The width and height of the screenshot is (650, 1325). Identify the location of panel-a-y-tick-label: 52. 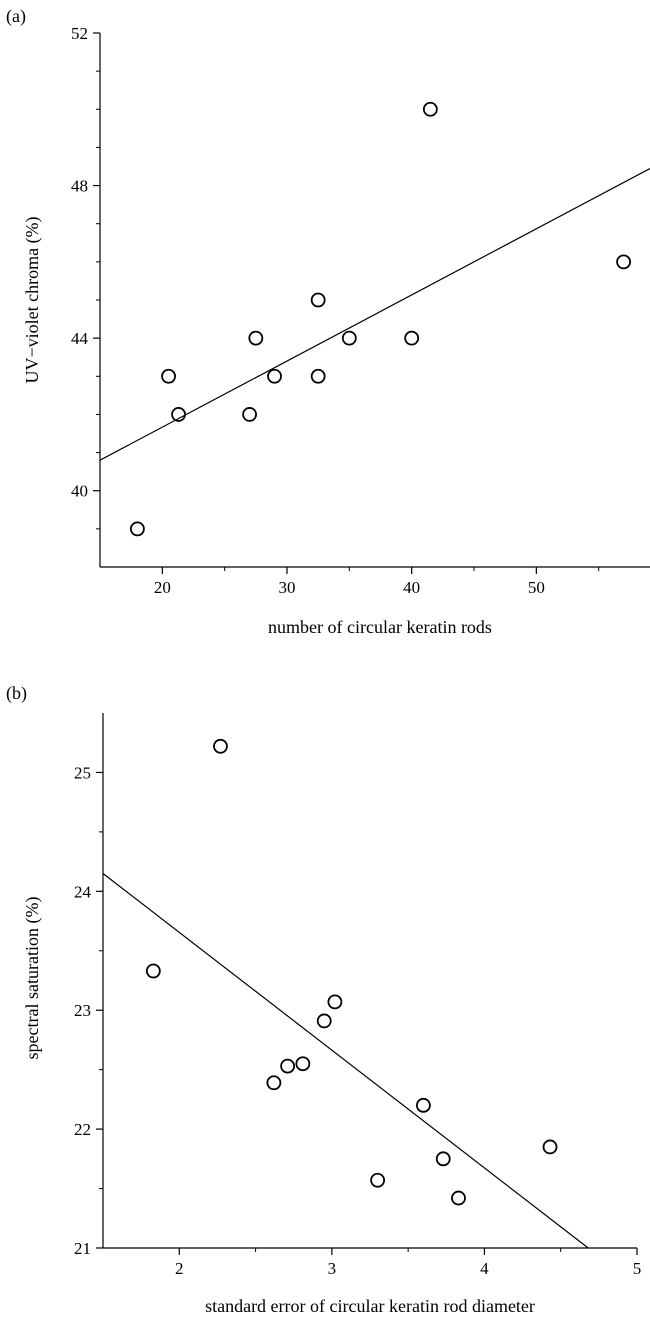
(79, 33).